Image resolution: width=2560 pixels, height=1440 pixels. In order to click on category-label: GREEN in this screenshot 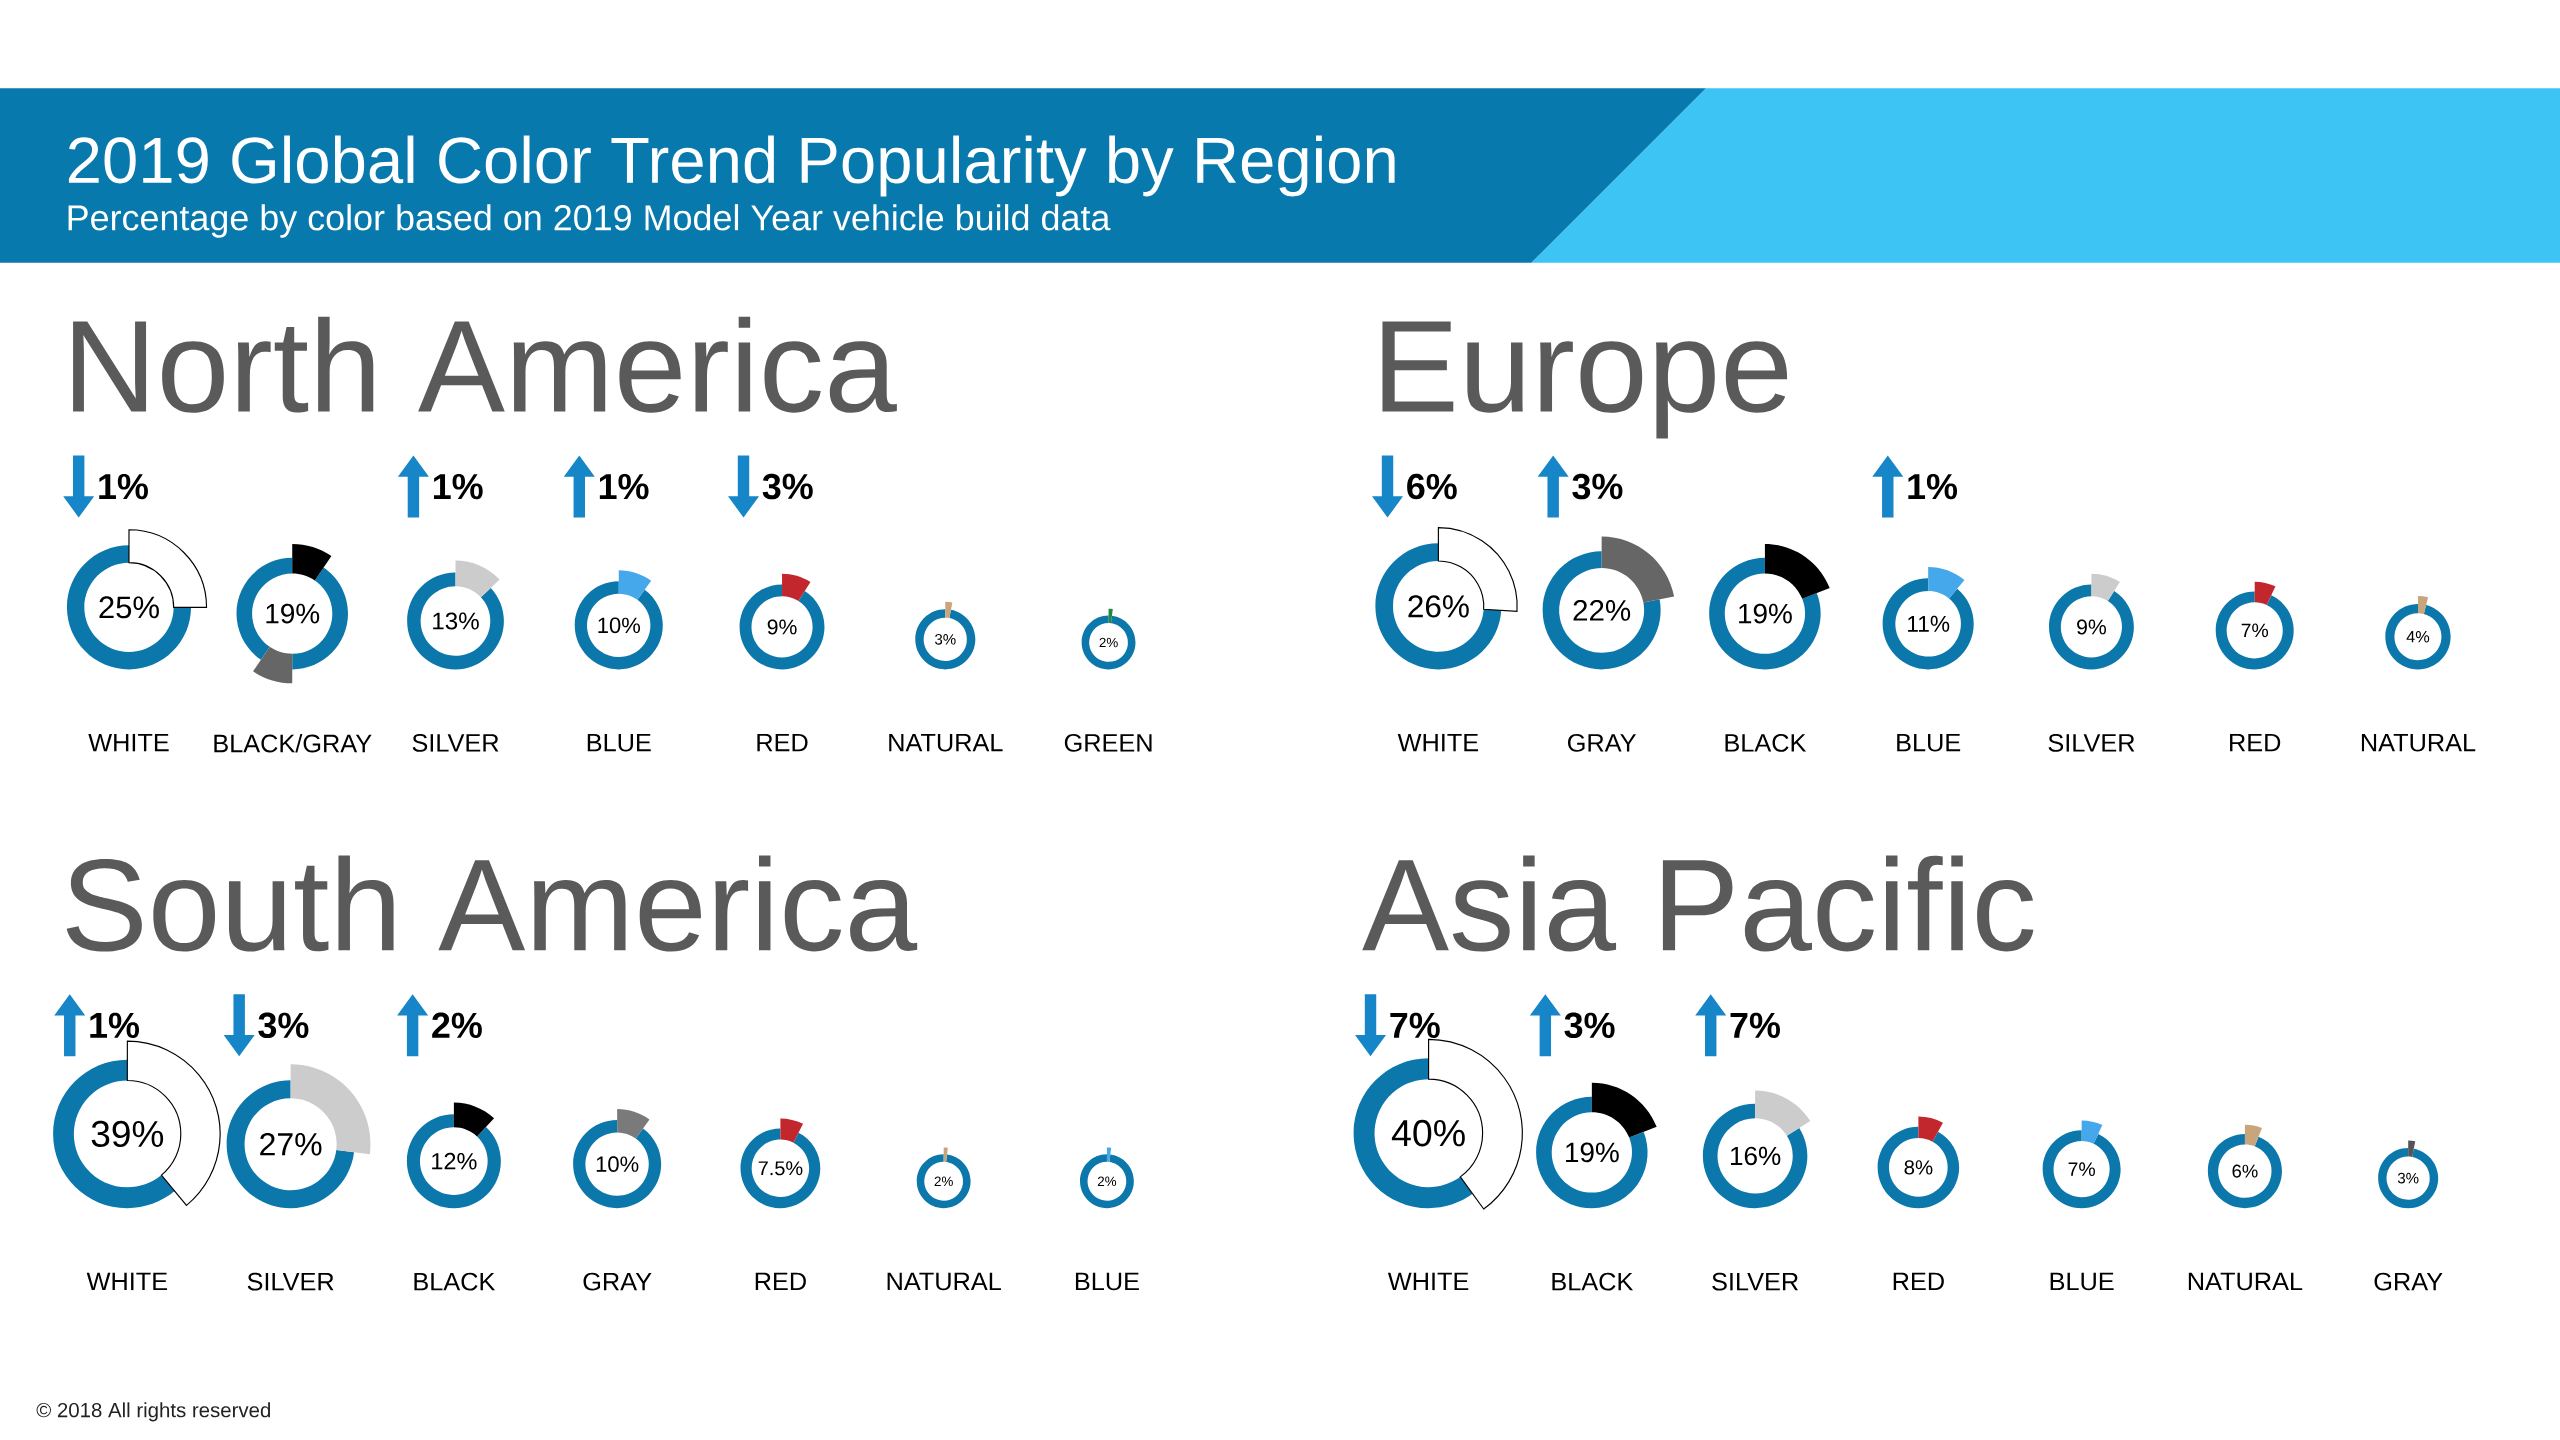, I will do `click(1108, 742)`.